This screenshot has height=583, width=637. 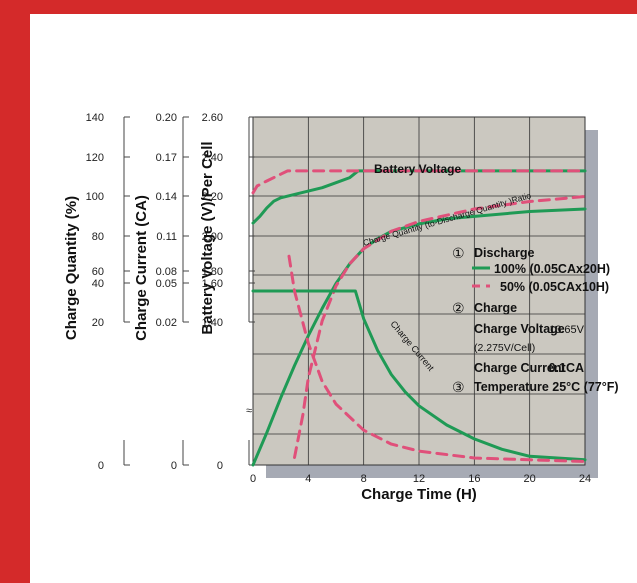 What do you see at coordinates (166, 272) in the screenshot?
I see `y-tick-label: 0.08` at bounding box center [166, 272].